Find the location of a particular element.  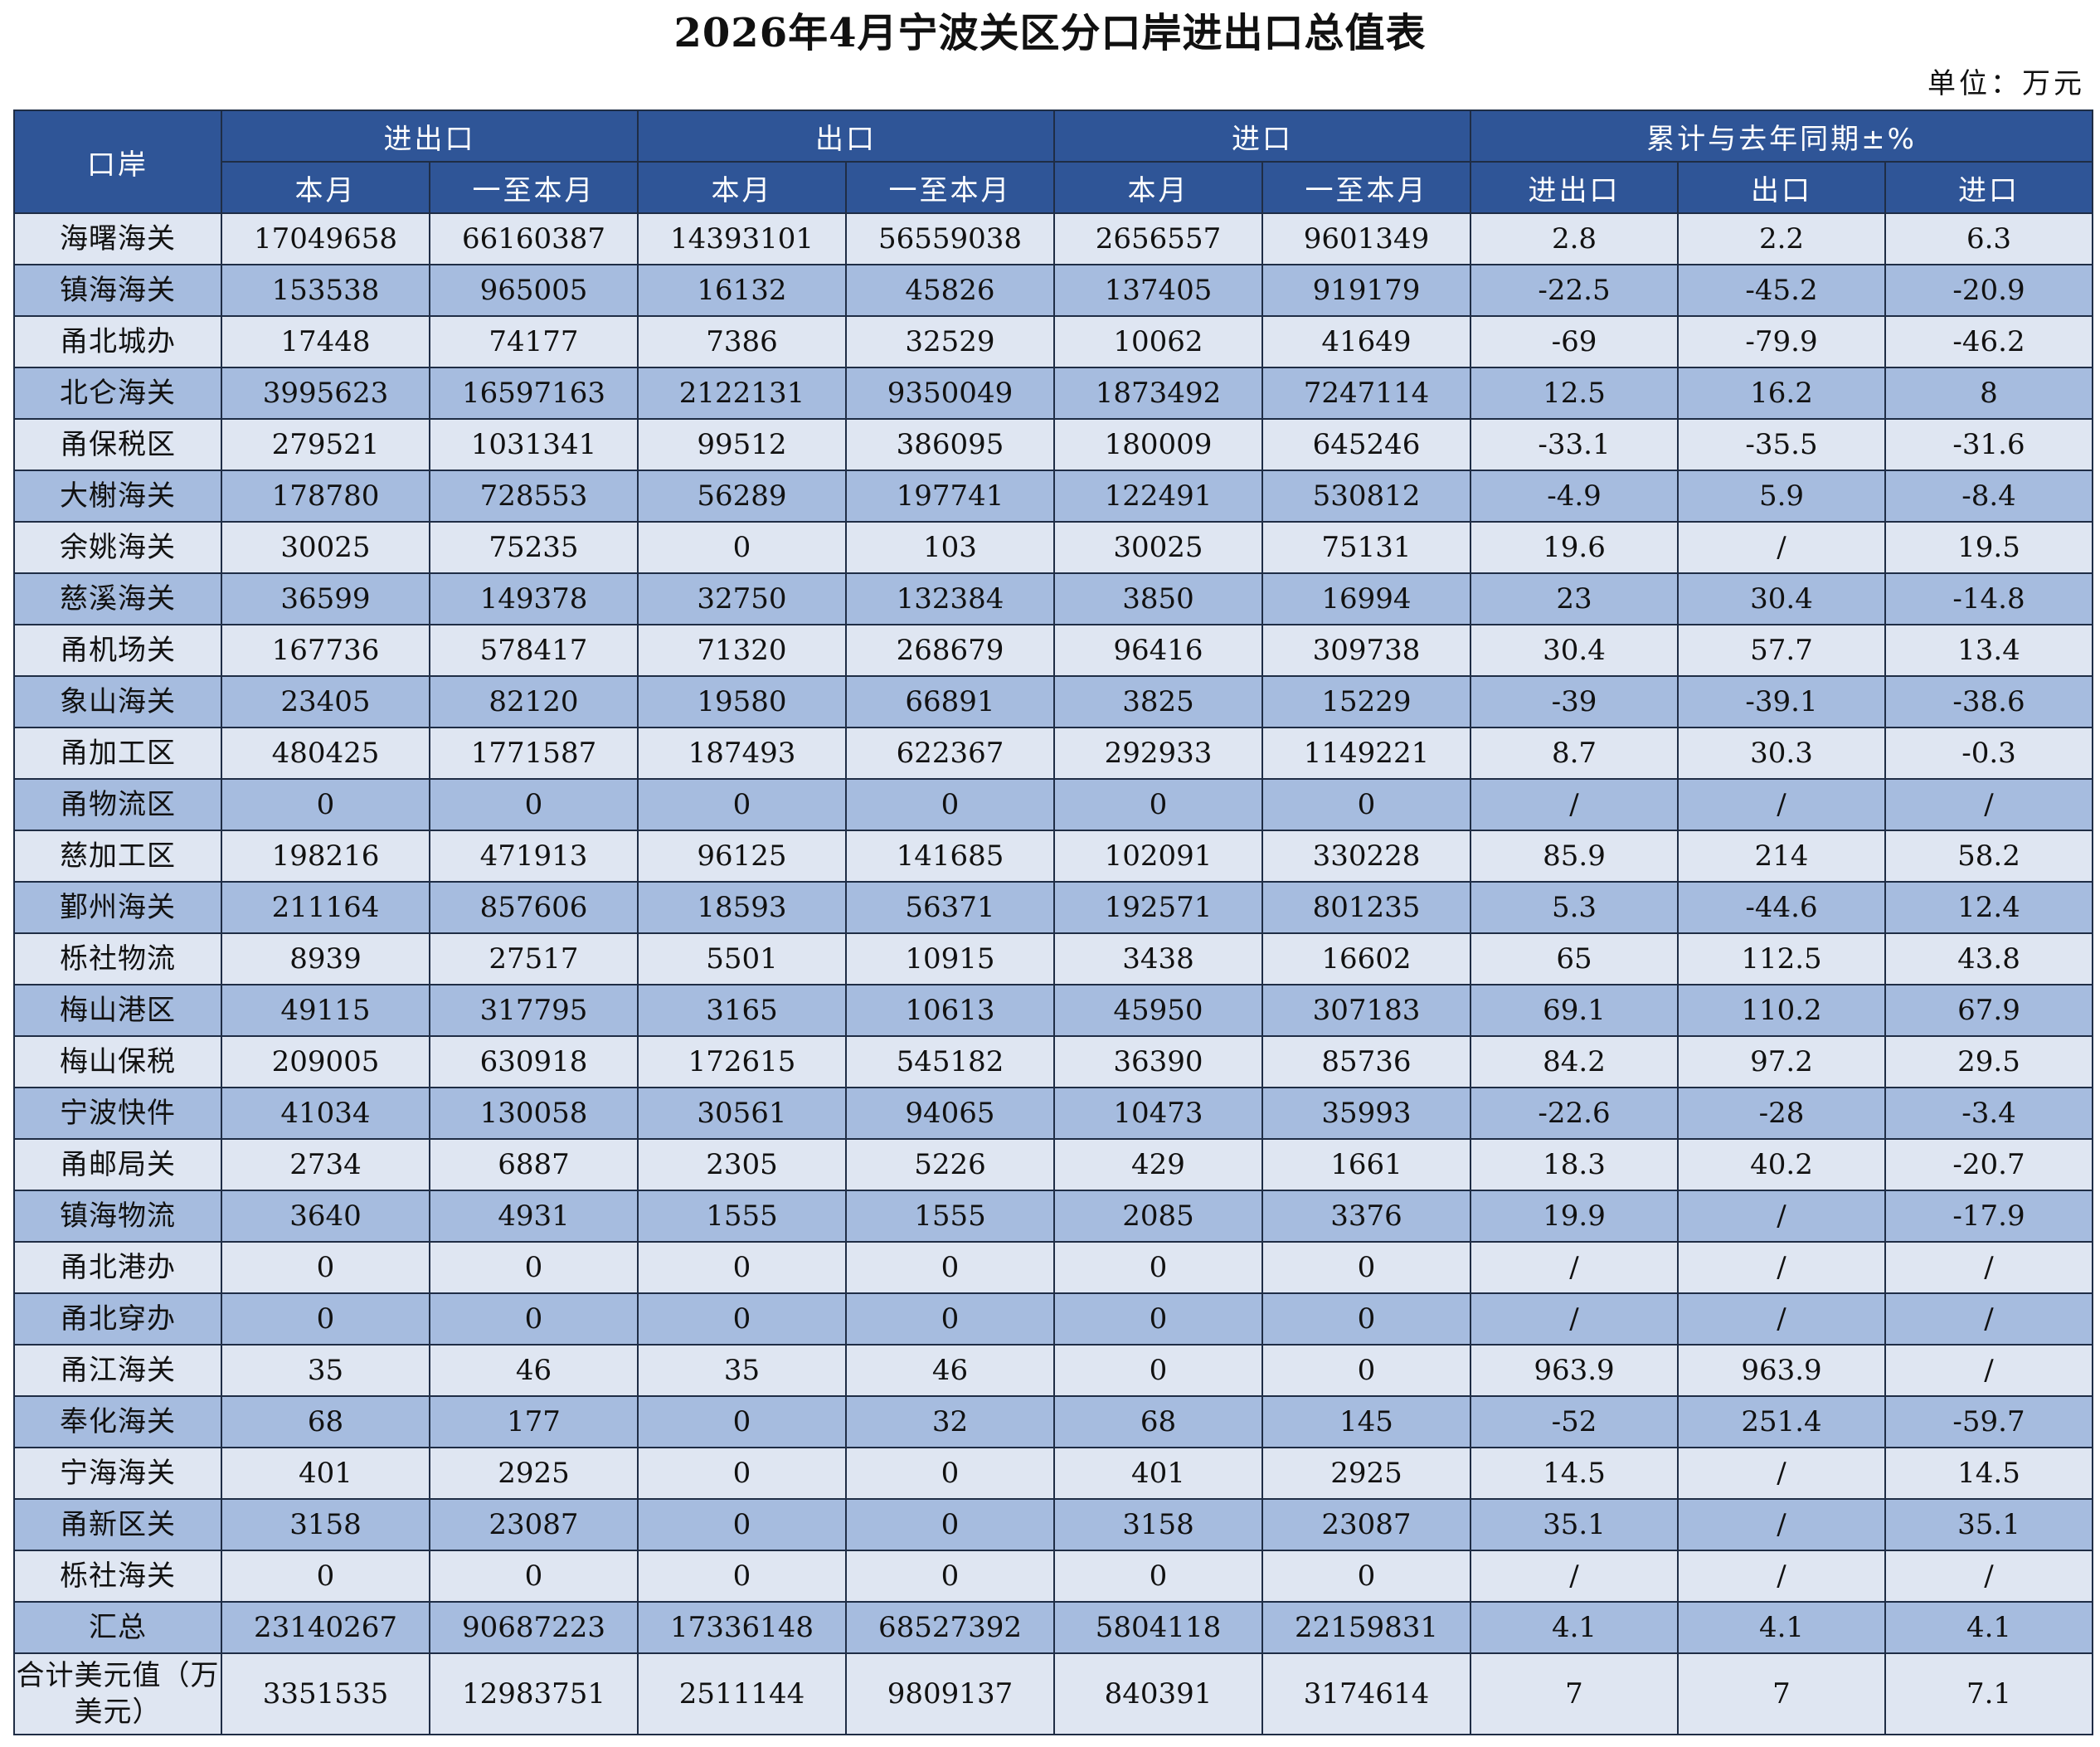

value-cell: 56371 is located at coordinates (950, 907).